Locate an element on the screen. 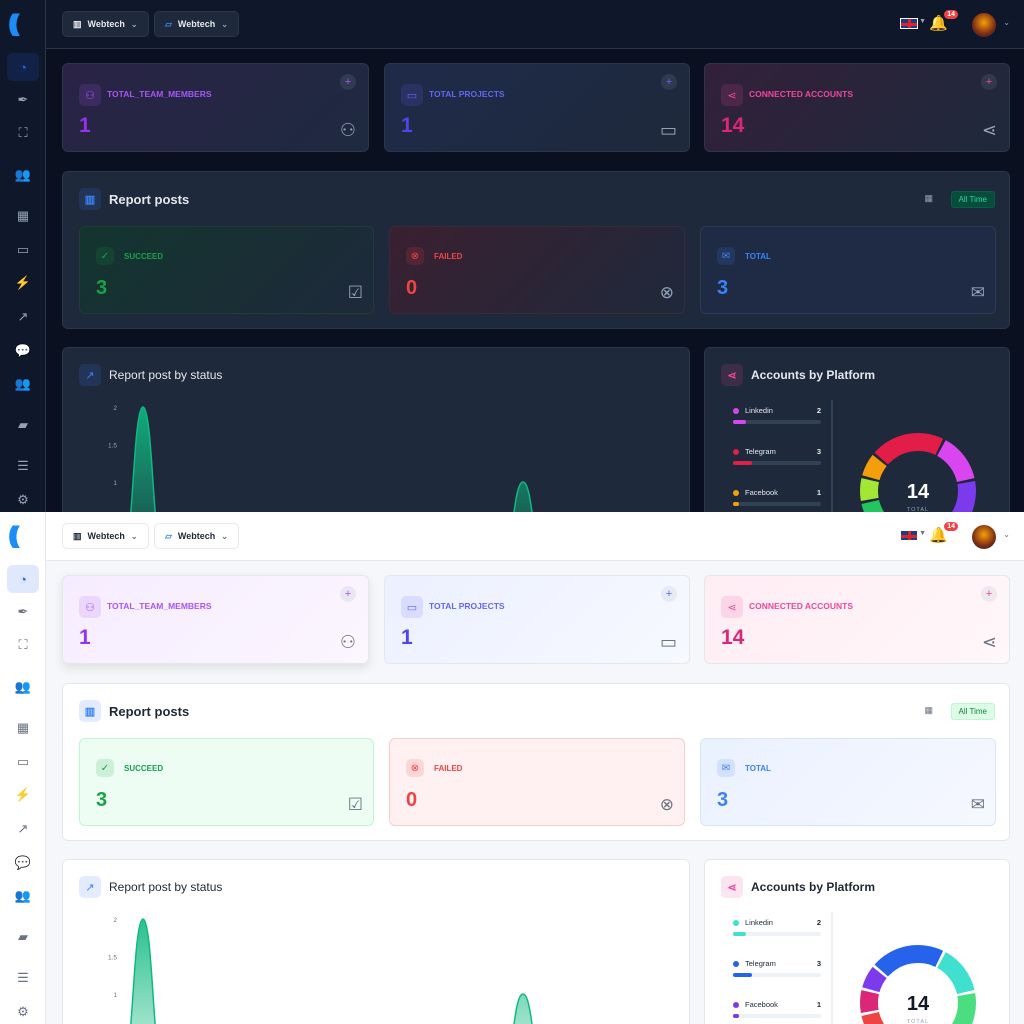  legend-count: 2 is located at coordinates (818, 922).